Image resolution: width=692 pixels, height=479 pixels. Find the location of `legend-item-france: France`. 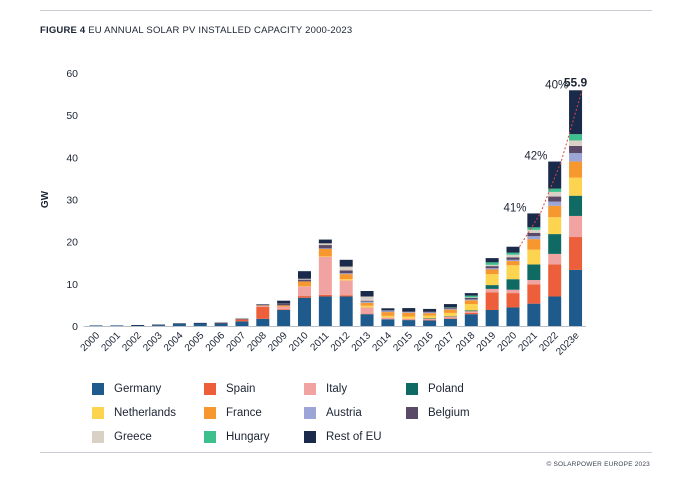

legend-item-france: France is located at coordinates (233, 413).